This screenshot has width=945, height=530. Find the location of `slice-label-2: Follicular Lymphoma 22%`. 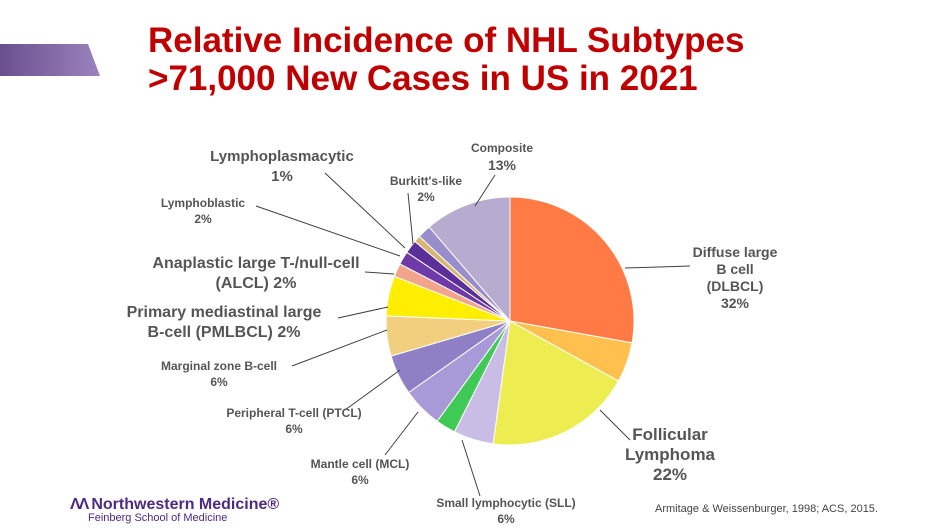

slice-label-2: Follicular Lymphoma 22% is located at coordinates (670, 454).